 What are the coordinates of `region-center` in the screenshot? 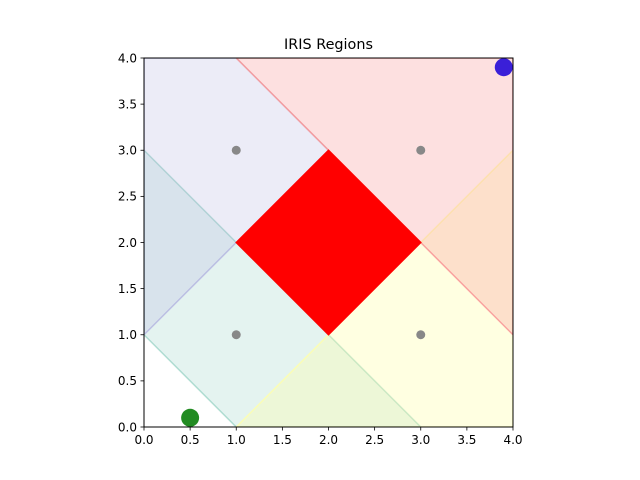 It's located at (328, 242).